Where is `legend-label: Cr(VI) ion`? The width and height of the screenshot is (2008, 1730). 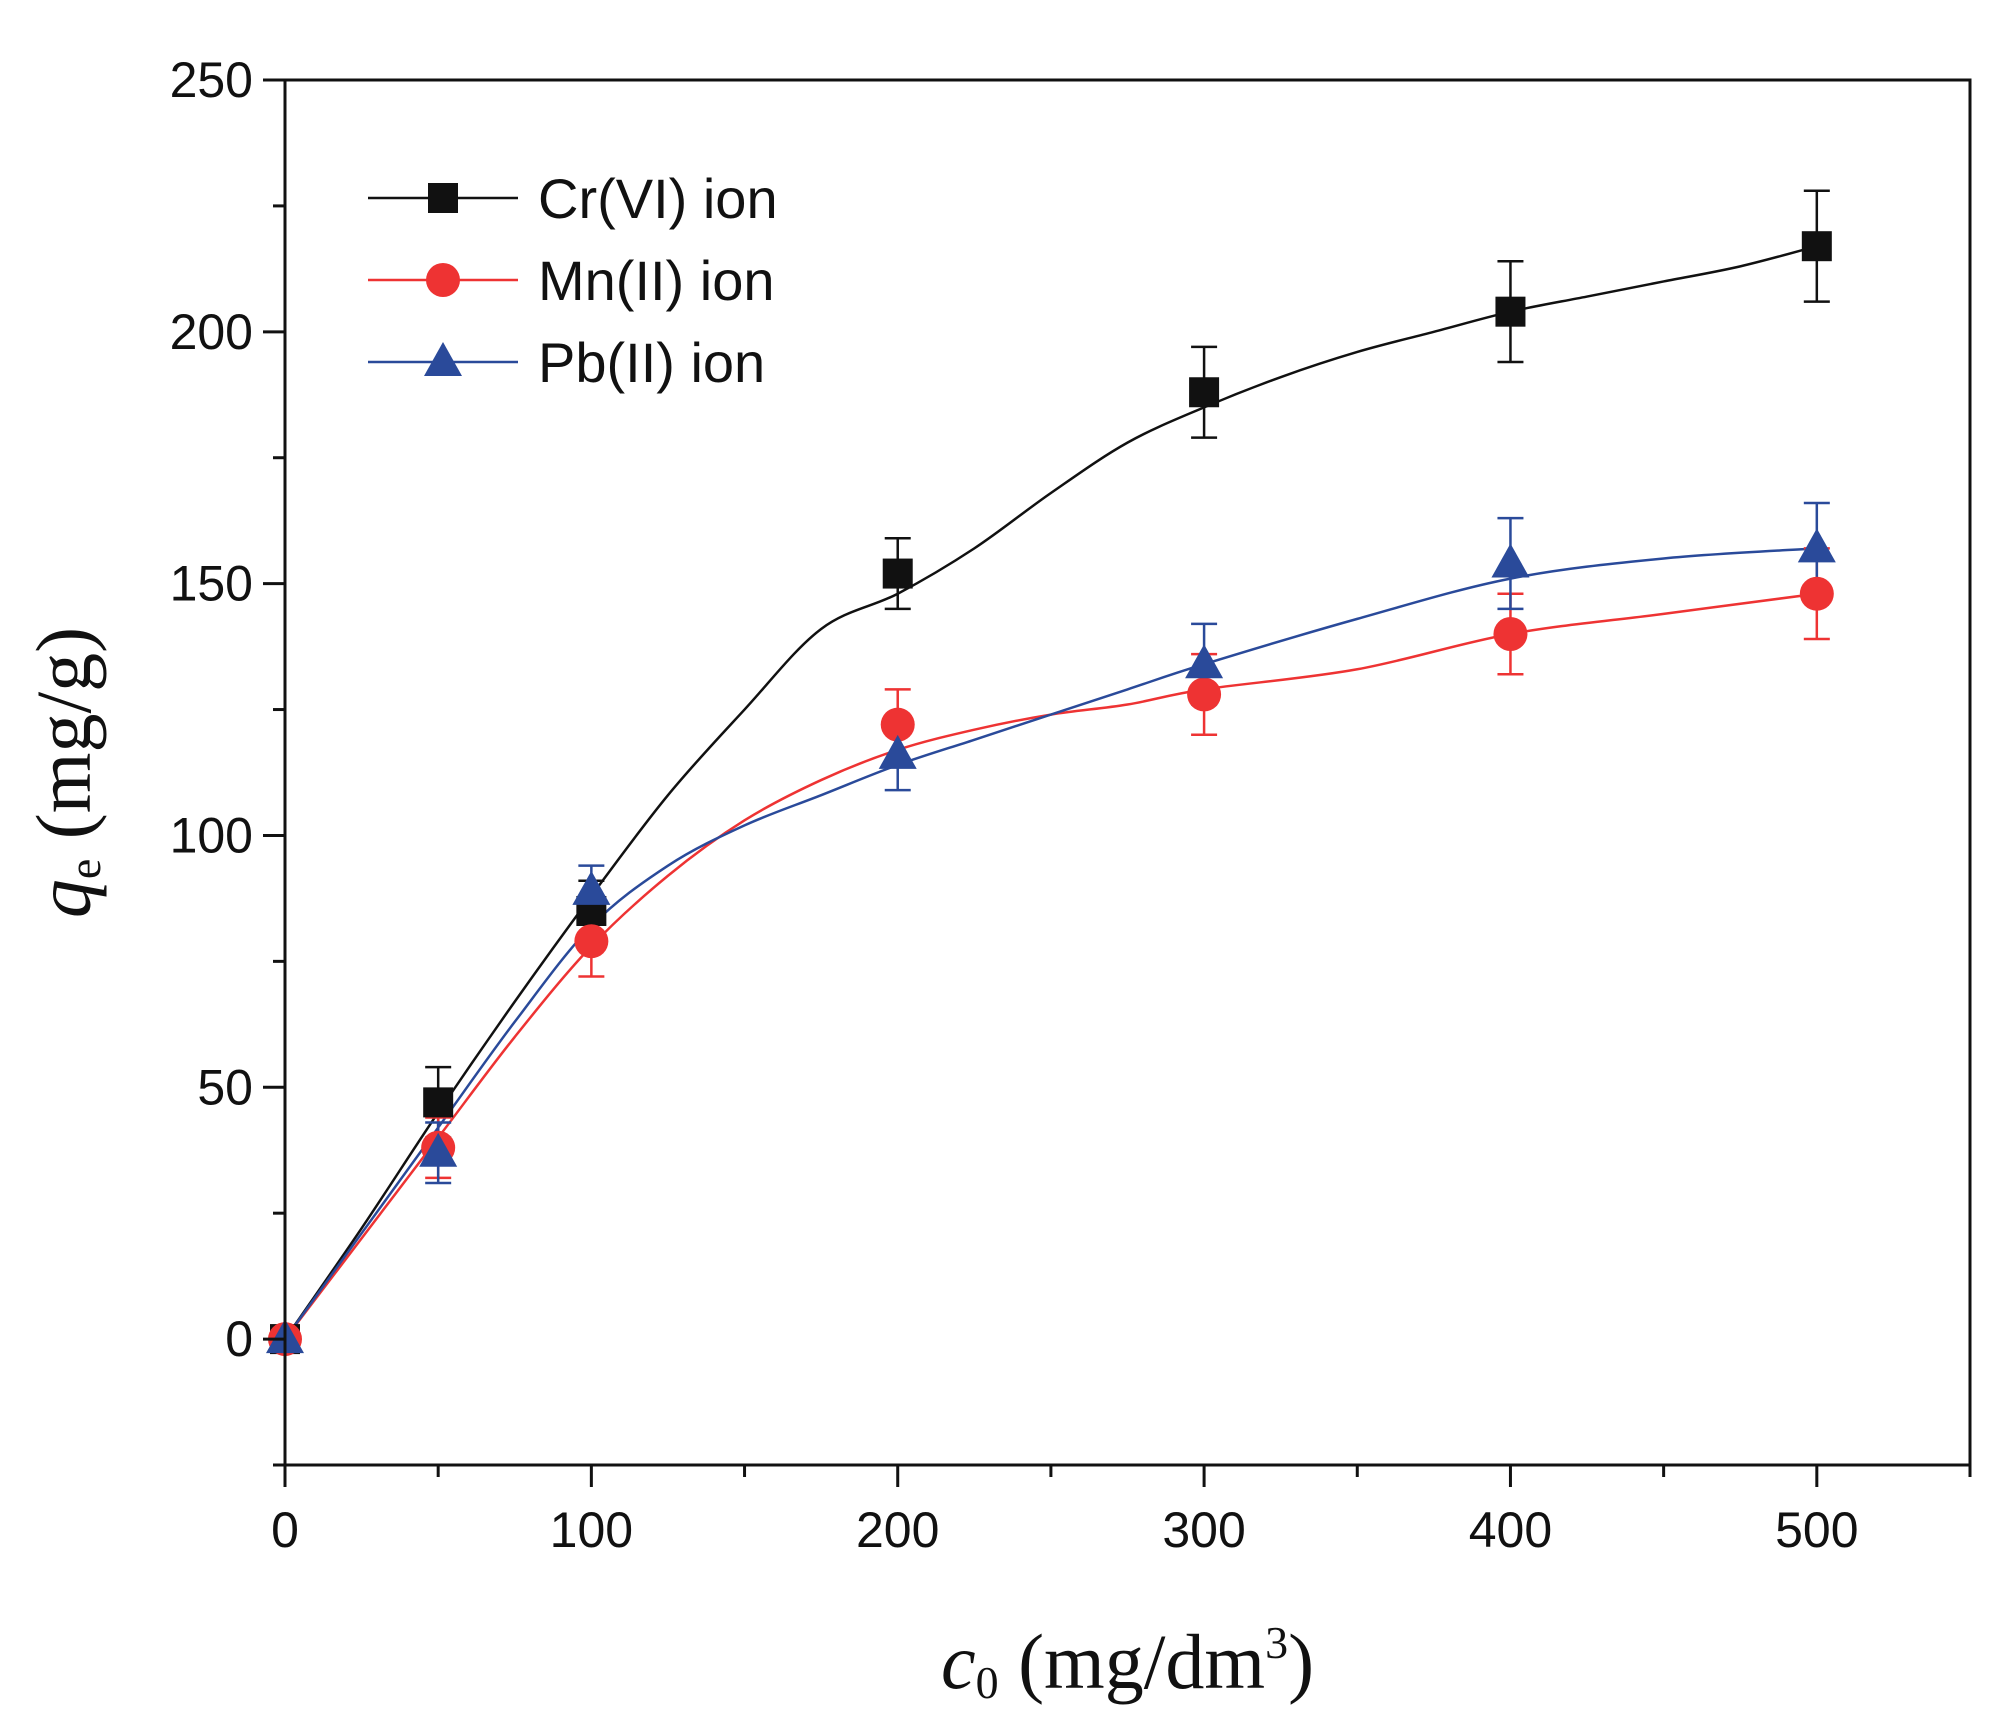
legend-label: Cr(VI) ion is located at coordinates (658, 198).